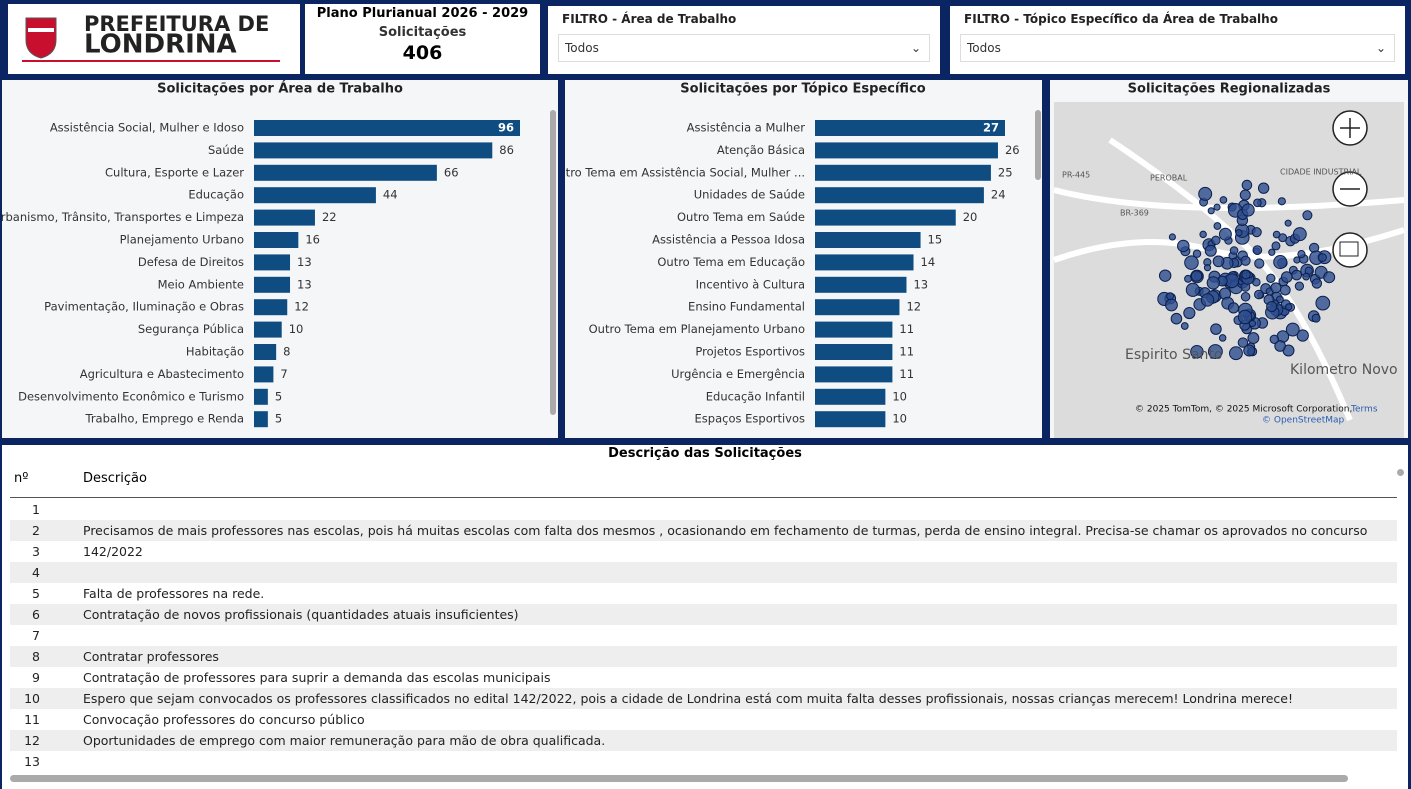 This screenshot has width=1411, height=789. I want to click on category-label: Cultura, Esporte e Lazer, so click(174, 172).